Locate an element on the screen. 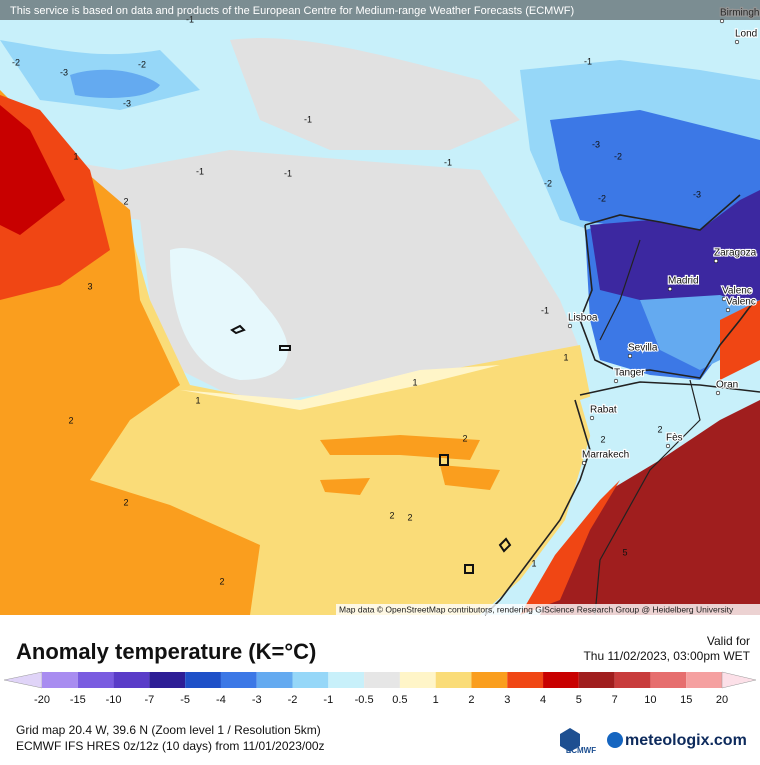 This screenshot has width=760, height=765. colorbar-label: 5 is located at coordinates (579, 700).